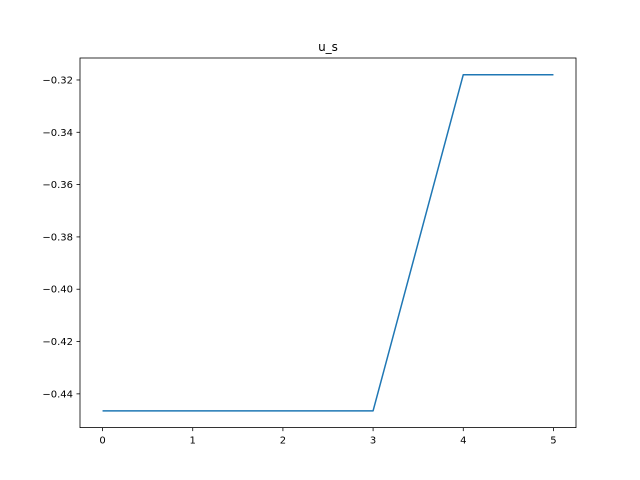  I want to click on y-tick-label: −0.32, so click(57, 80).